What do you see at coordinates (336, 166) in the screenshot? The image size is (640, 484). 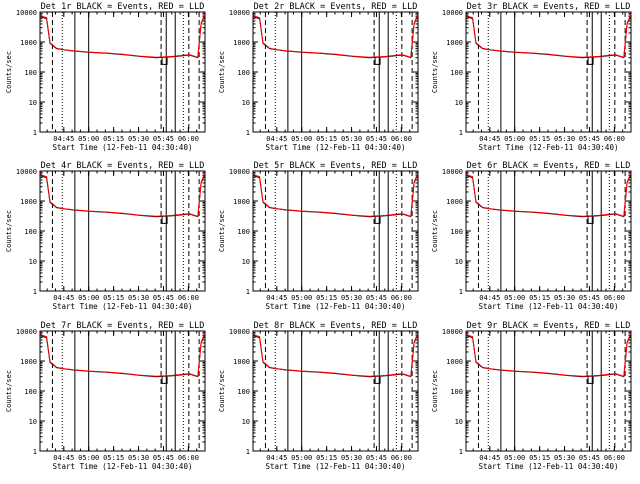 I see `panel-title: Det 5r BLACK = Events, RED = LLD` at bounding box center [336, 166].